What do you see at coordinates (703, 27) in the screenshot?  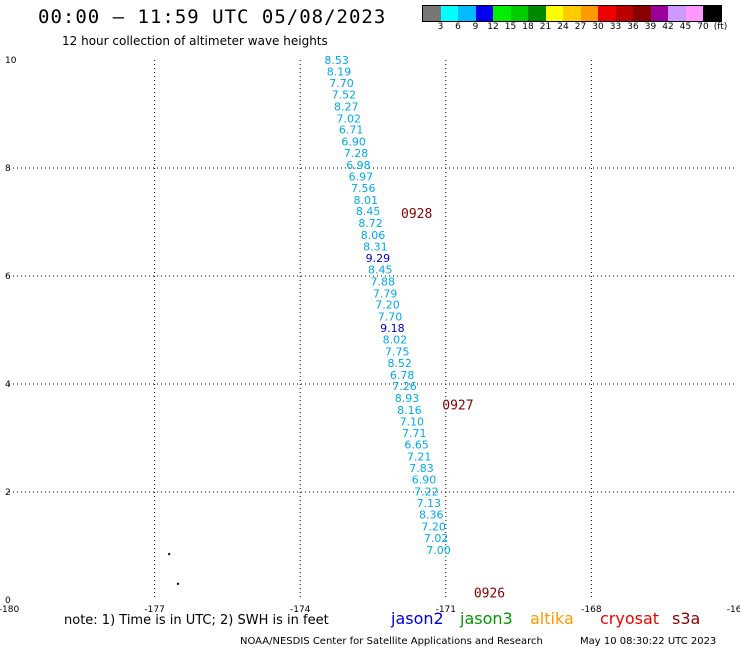 I see `color-scale-tick: 70` at bounding box center [703, 27].